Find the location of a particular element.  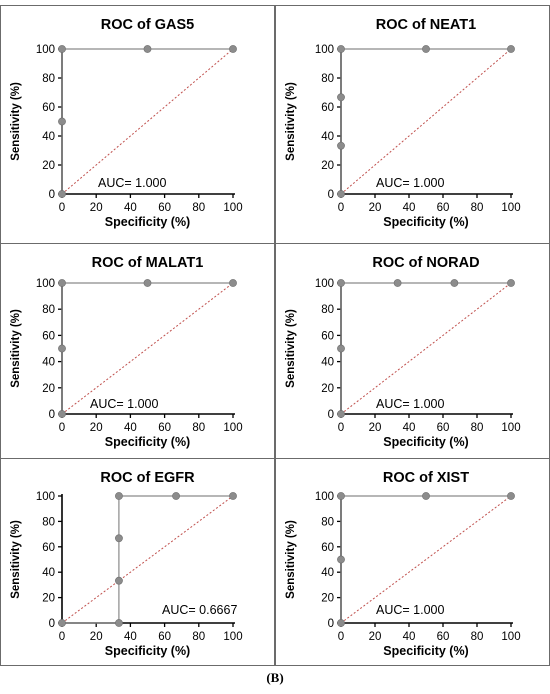

chart-title: ROC of MALAT1 is located at coordinates (148, 263).